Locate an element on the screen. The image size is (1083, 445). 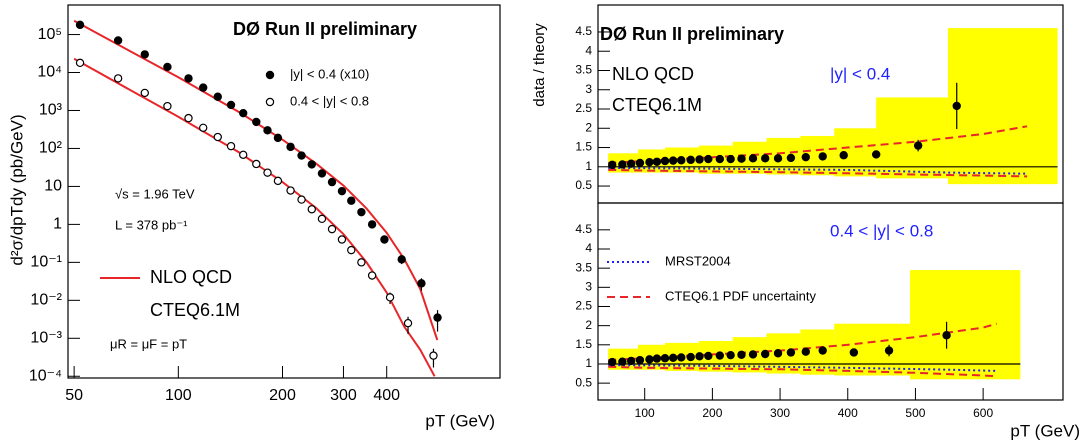
rapidity-label: |y| < 0.4 is located at coordinates (860, 73).